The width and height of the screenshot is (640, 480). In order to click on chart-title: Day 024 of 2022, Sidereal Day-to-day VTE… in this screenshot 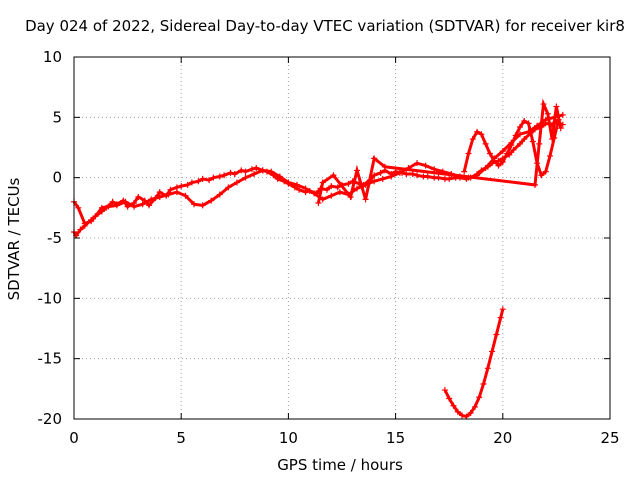, I will do `click(325, 26)`.